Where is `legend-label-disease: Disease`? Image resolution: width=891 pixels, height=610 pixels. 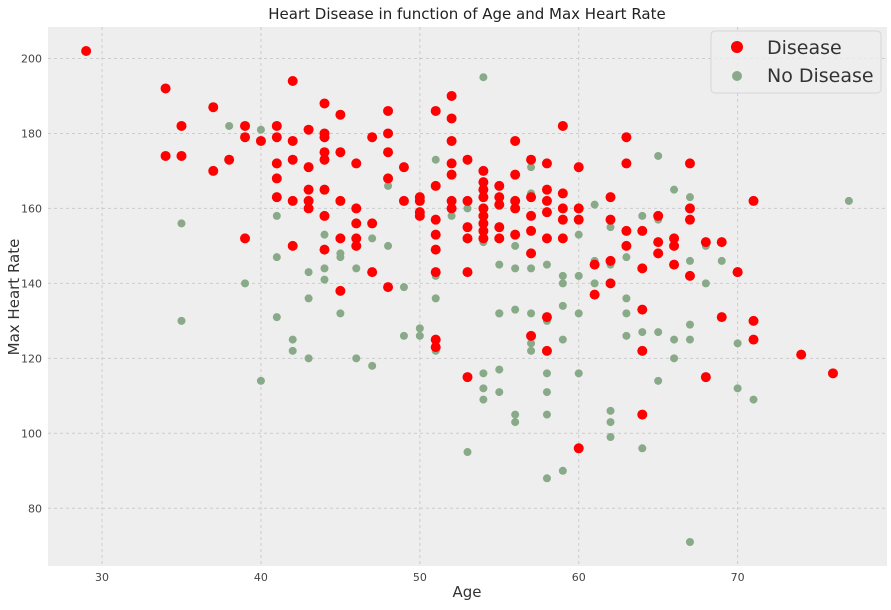 legend-label-disease: Disease is located at coordinates (804, 48).